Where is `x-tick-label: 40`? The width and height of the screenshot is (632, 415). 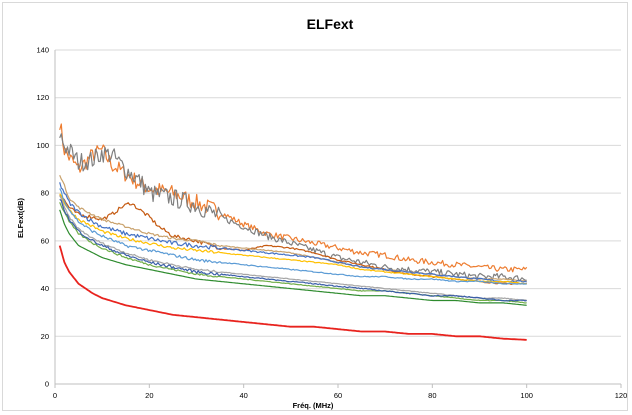
x-tick-label: 40 is located at coordinates (243, 395).